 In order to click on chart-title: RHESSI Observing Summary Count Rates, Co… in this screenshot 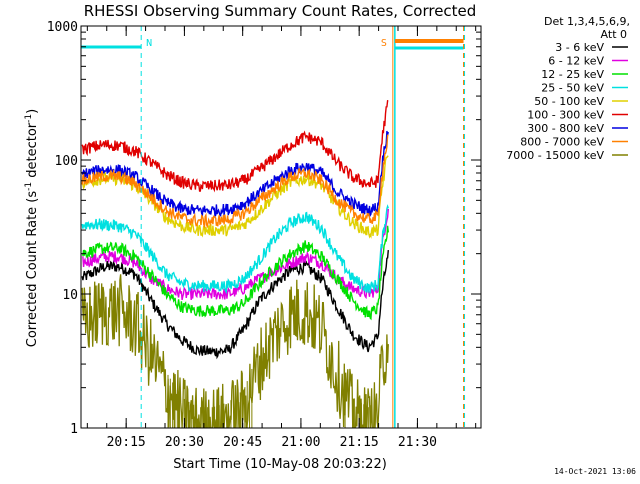, I will do `click(280, 11)`.